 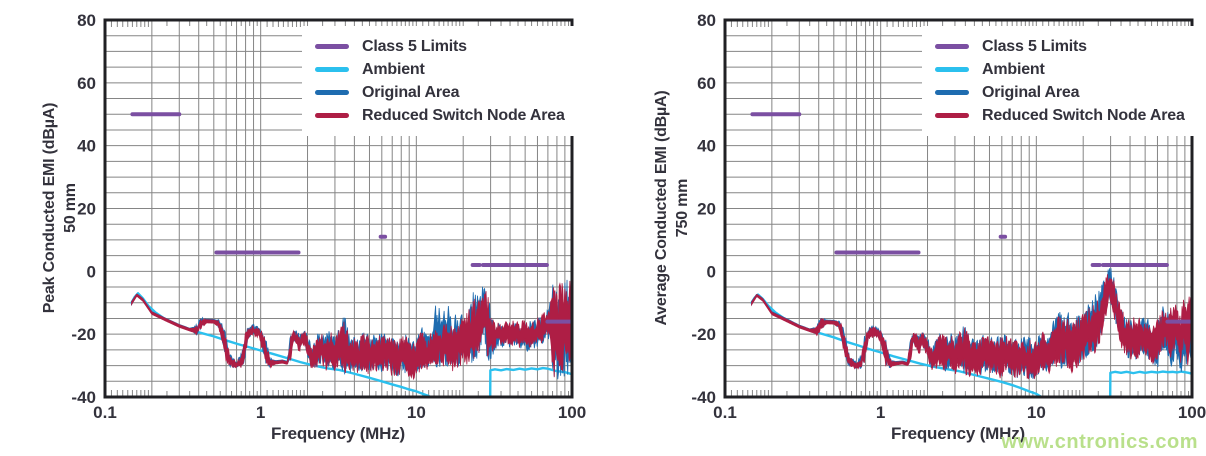 I want to click on right-x-axis-title: Frequency (MHz), so click(x=958, y=433).